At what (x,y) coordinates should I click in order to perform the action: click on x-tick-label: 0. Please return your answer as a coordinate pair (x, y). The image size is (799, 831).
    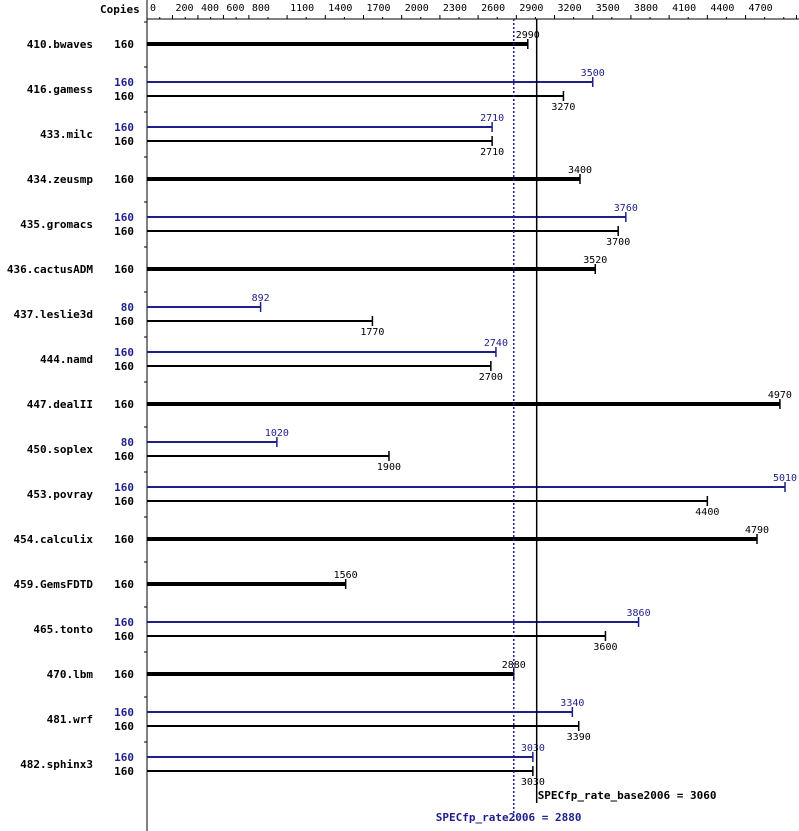
    Looking at the image, I should click on (153, 8).